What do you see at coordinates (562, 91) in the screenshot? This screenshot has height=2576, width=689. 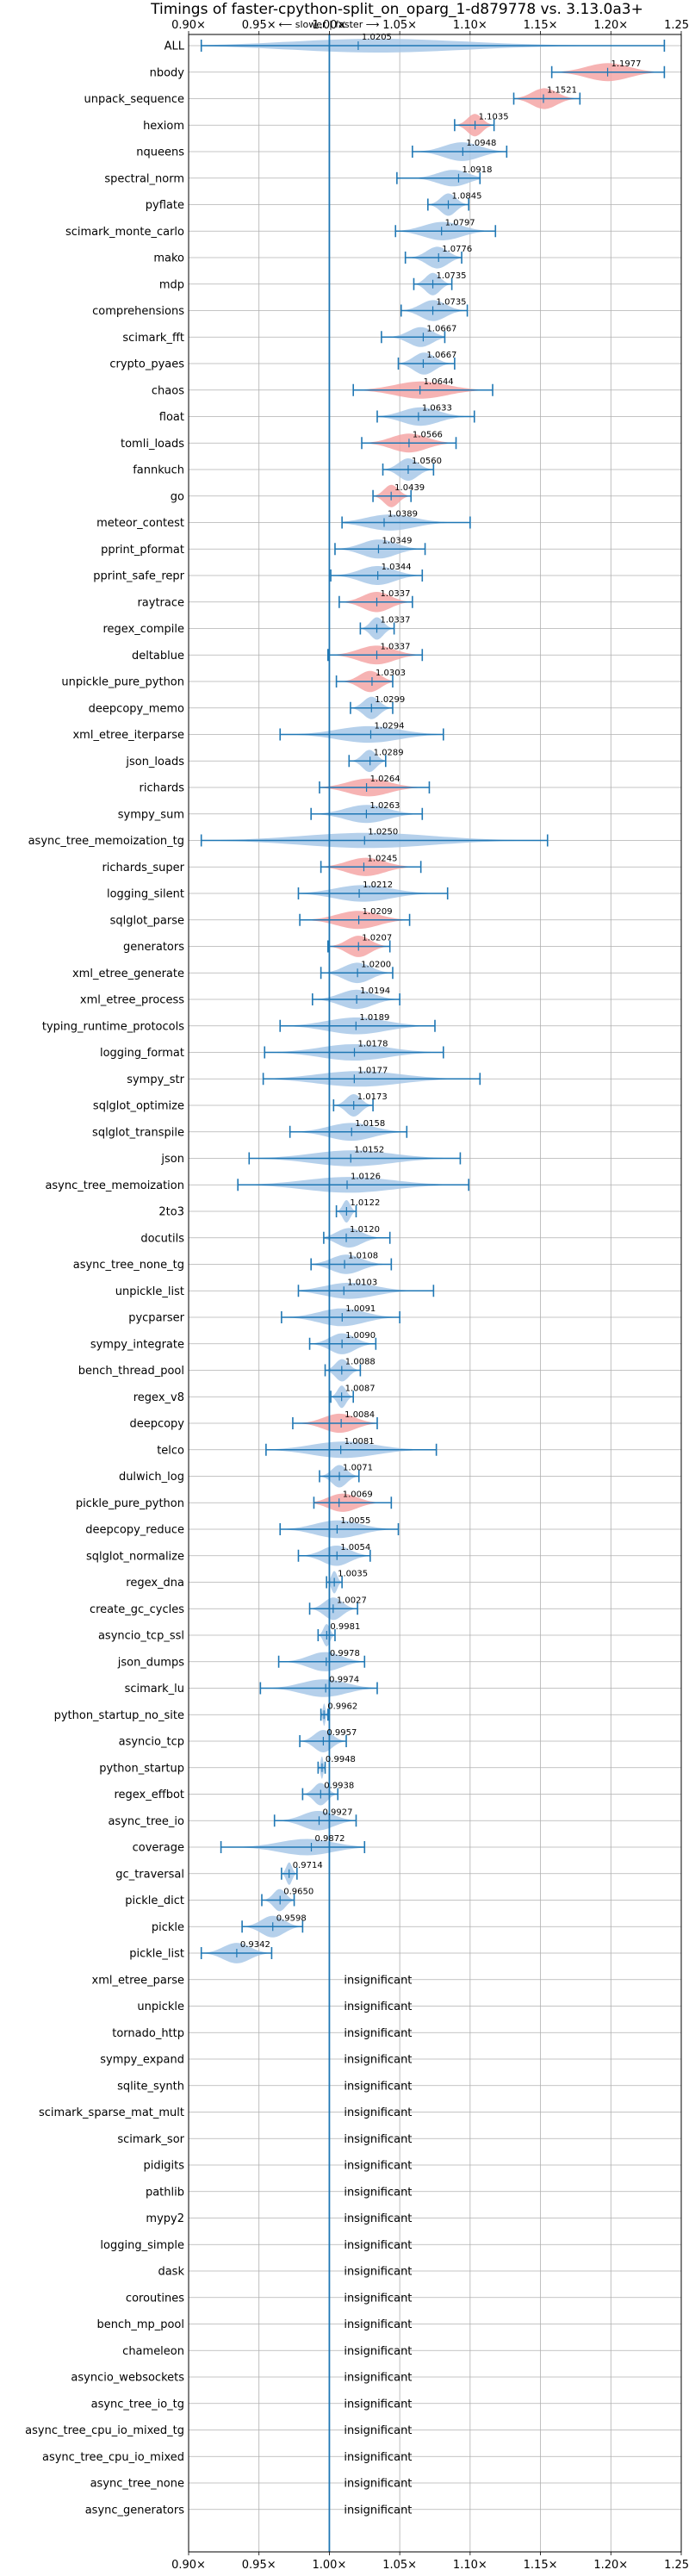 I see `mean-value-label: 1.1521` at bounding box center [562, 91].